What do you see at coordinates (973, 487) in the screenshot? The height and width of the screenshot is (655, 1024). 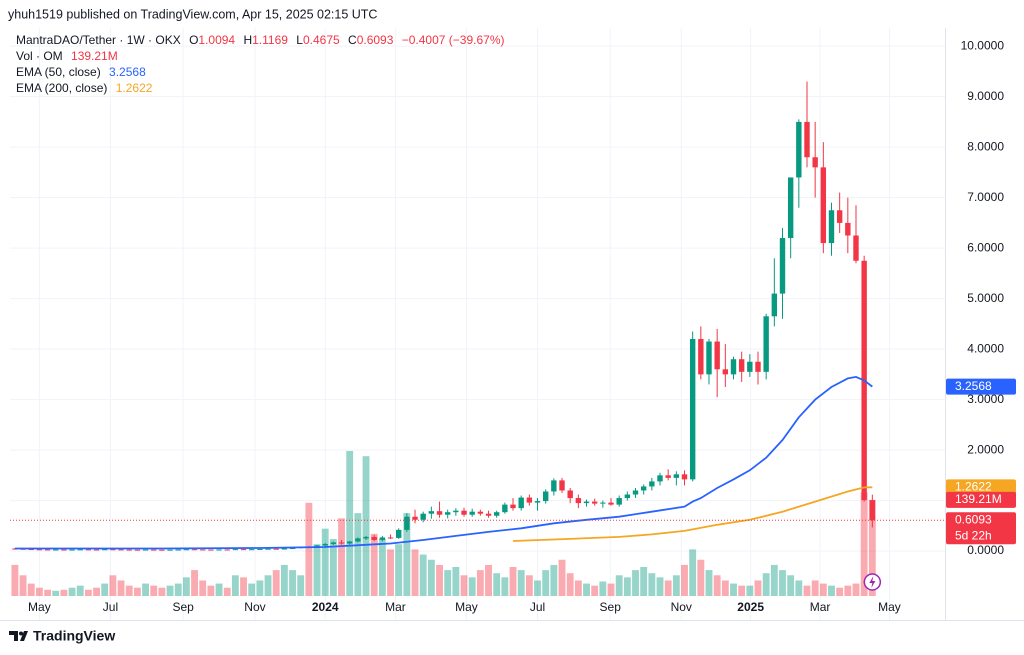 I see `ema-last-value: 1.2622` at bounding box center [973, 487].